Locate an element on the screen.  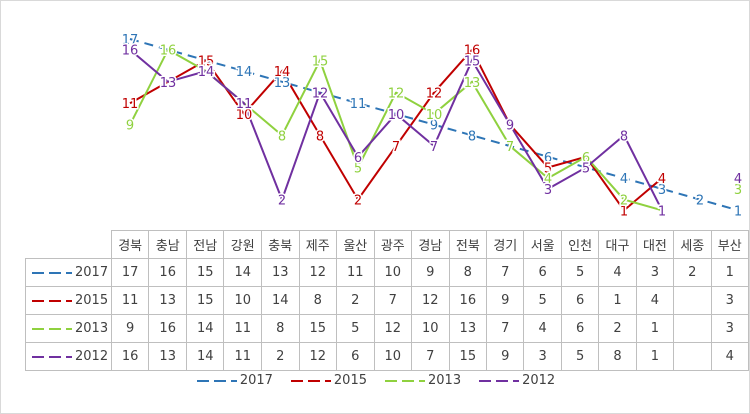
legend-swatch-2012 is located at coordinates (499, 381).